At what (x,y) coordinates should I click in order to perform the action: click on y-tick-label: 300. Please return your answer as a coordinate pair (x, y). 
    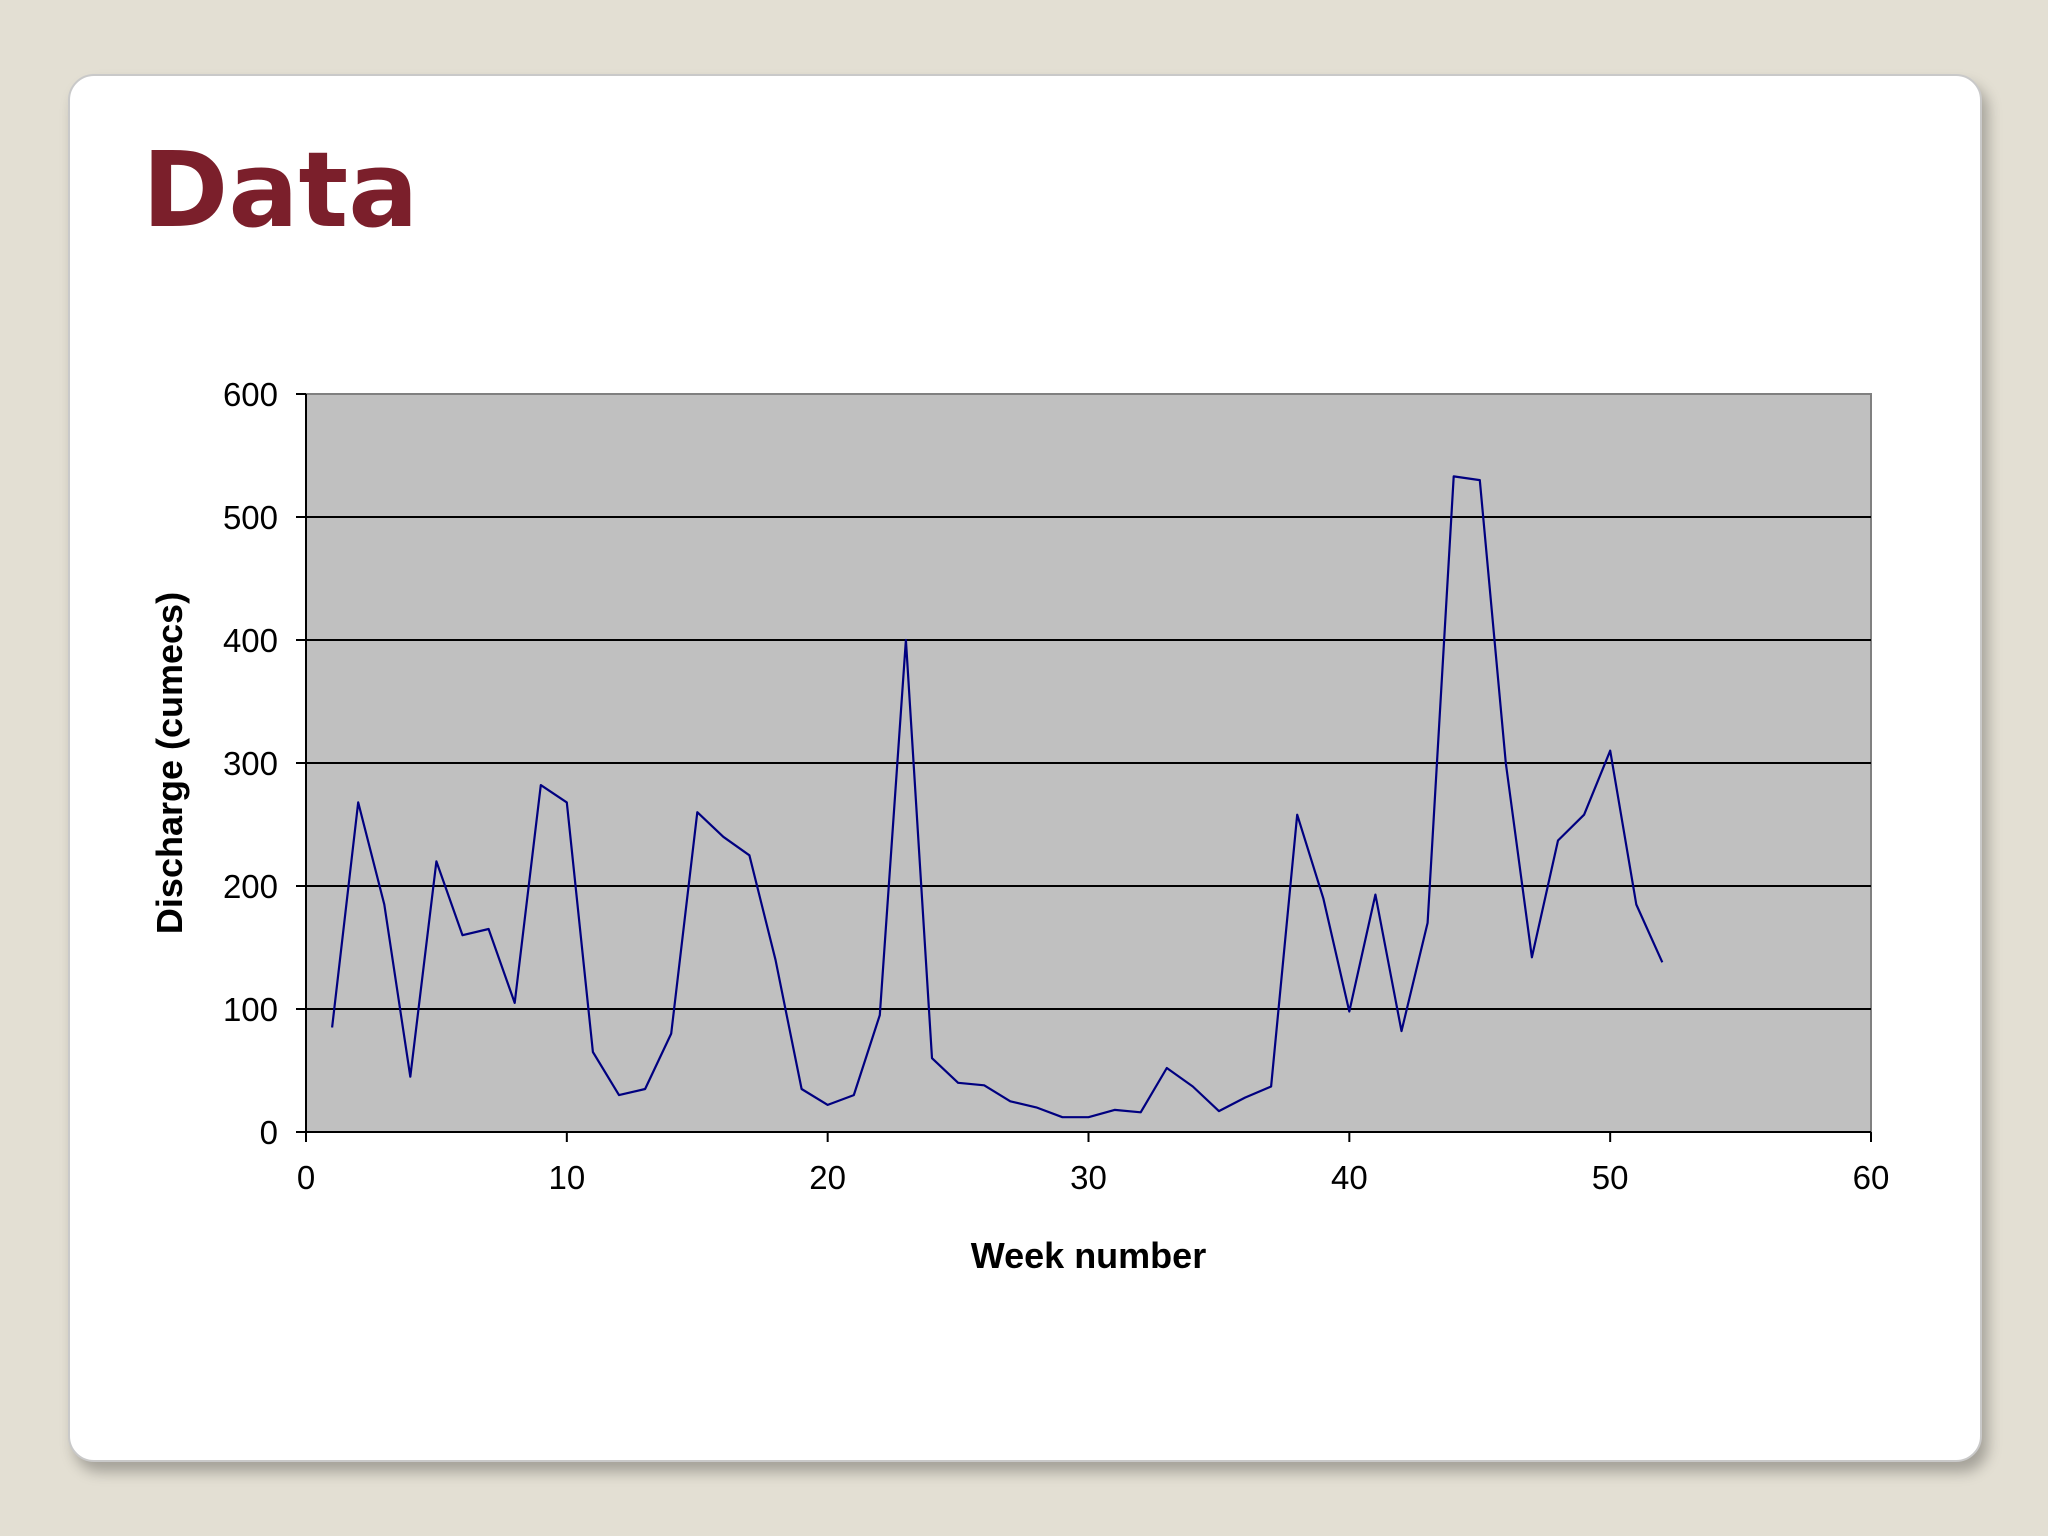
    Looking at the image, I should click on (250, 763).